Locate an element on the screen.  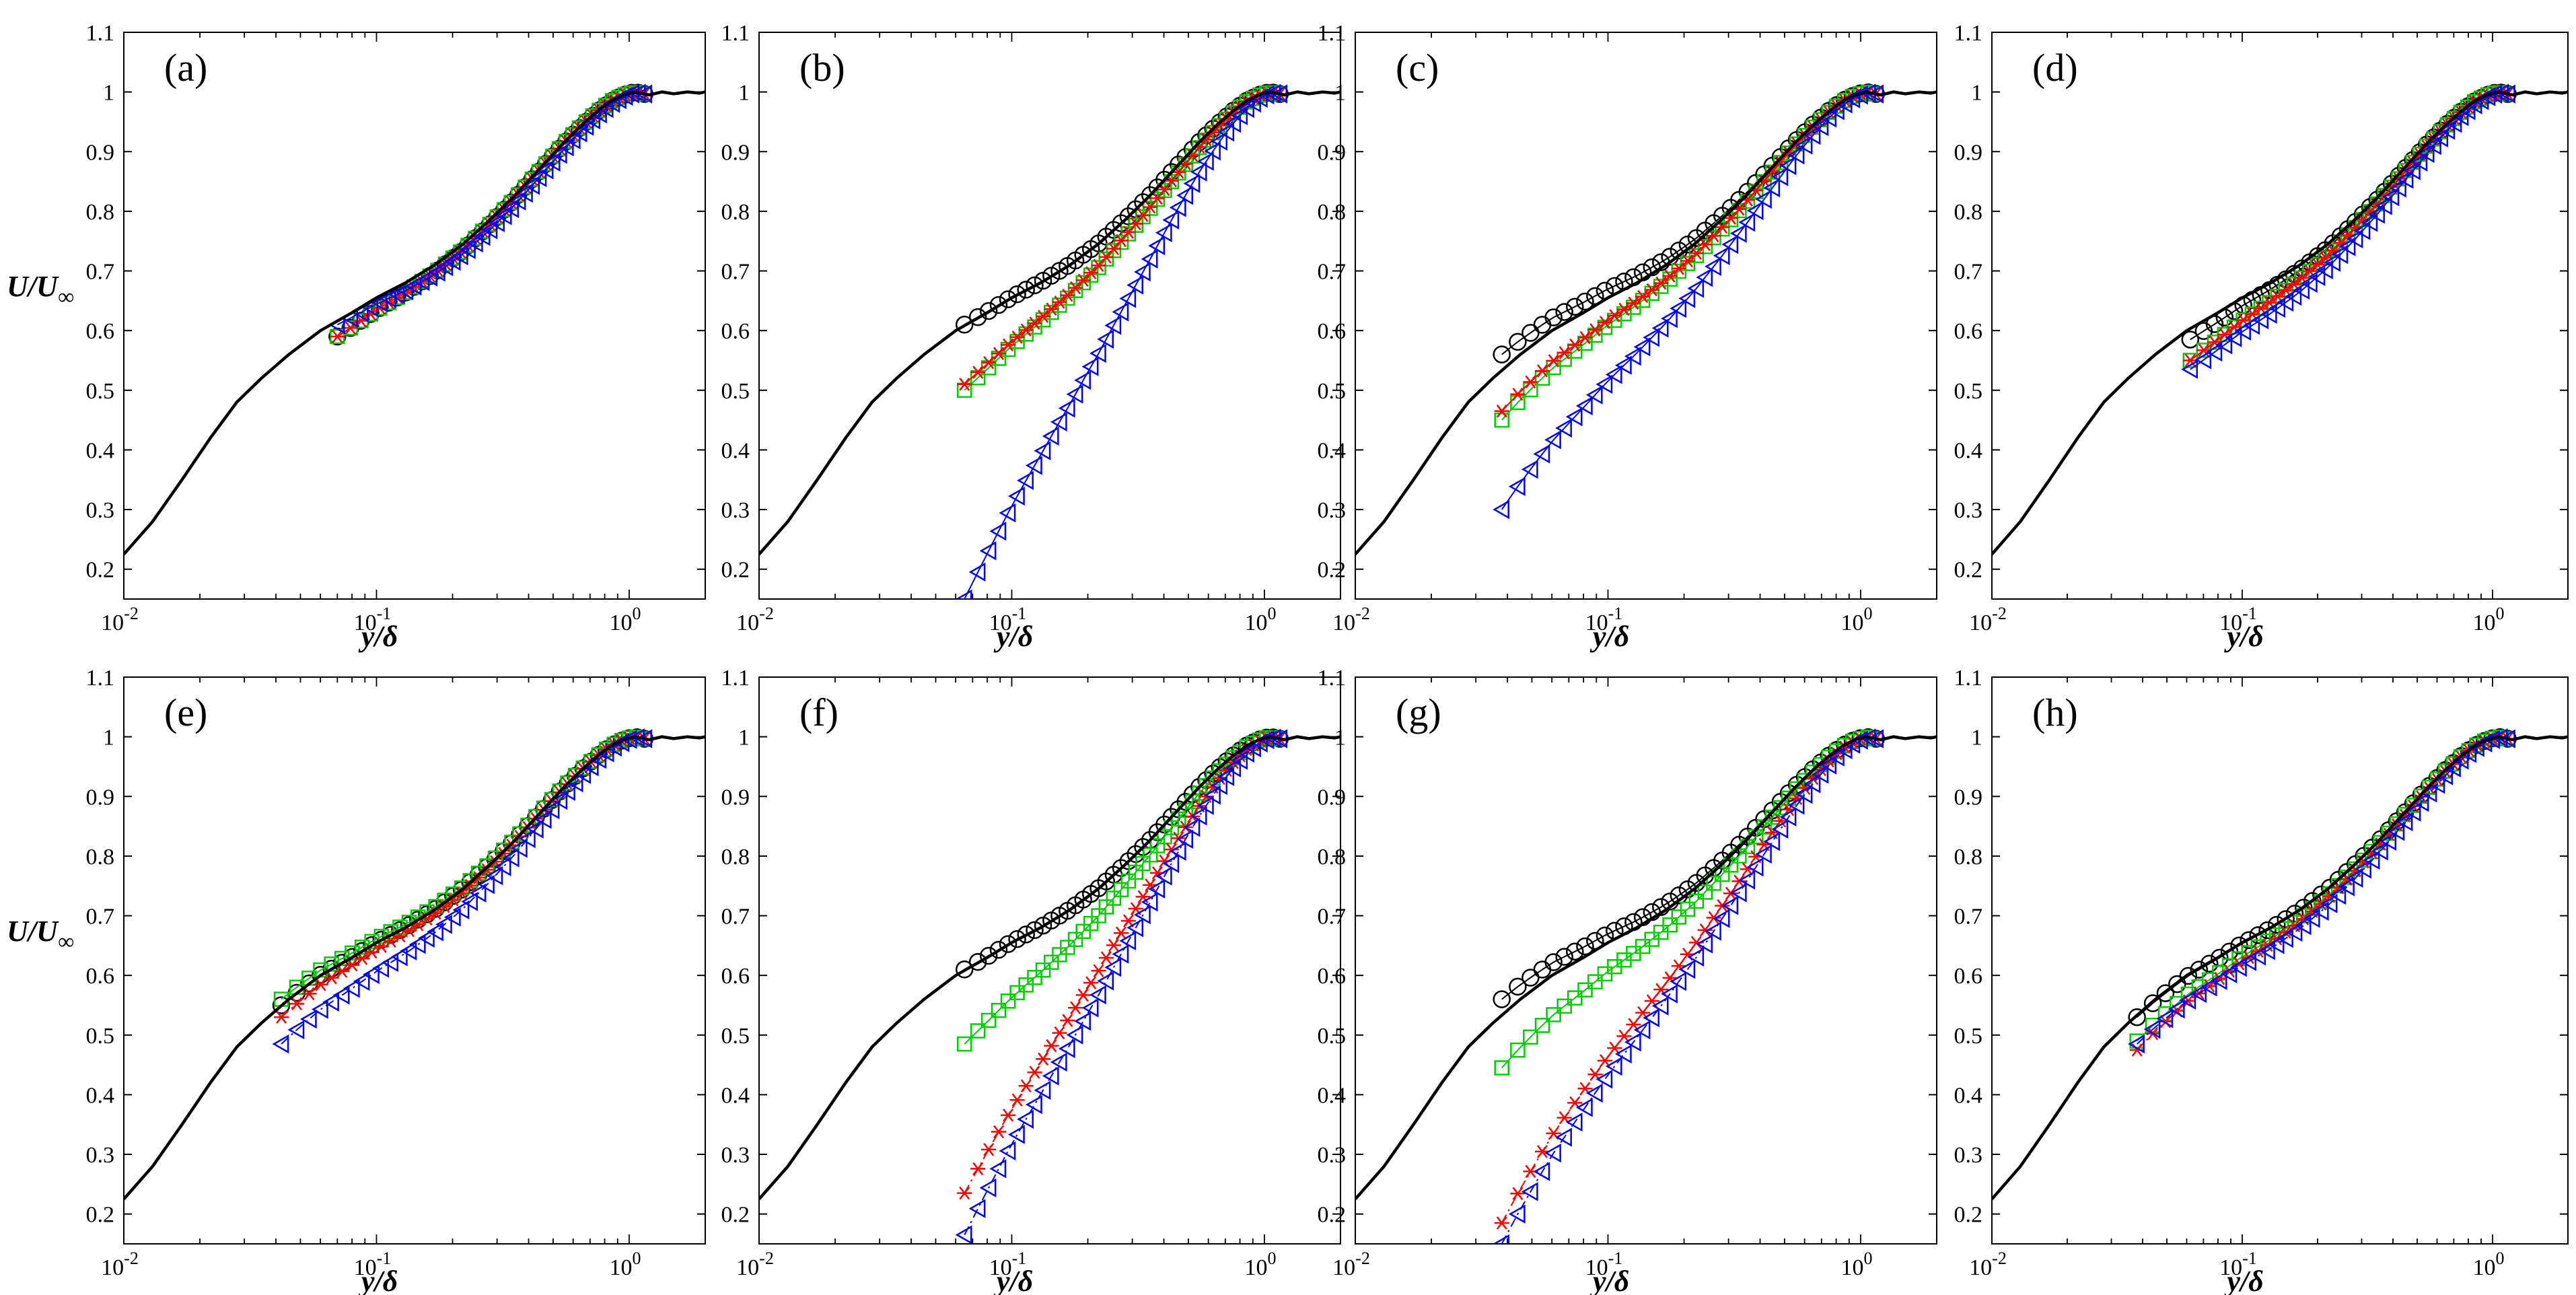
y-axis-label: U/U∞ is located at coordinates (40, 935).